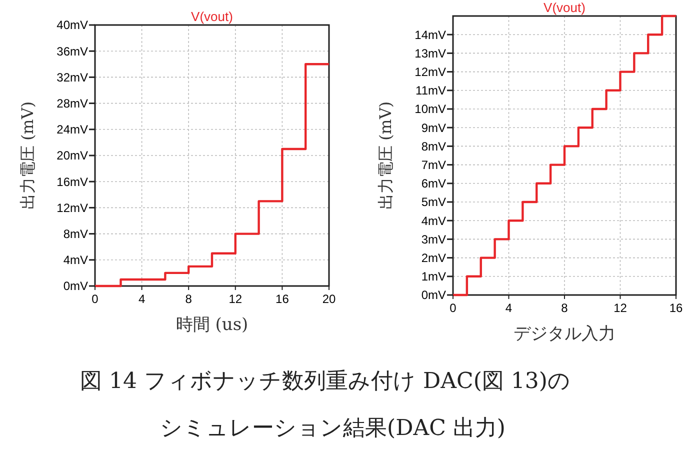 The image size is (687, 463). What do you see at coordinates (433, 127) in the screenshot?
I see `y-tick-label: 9mV` at bounding box center [433, 127].